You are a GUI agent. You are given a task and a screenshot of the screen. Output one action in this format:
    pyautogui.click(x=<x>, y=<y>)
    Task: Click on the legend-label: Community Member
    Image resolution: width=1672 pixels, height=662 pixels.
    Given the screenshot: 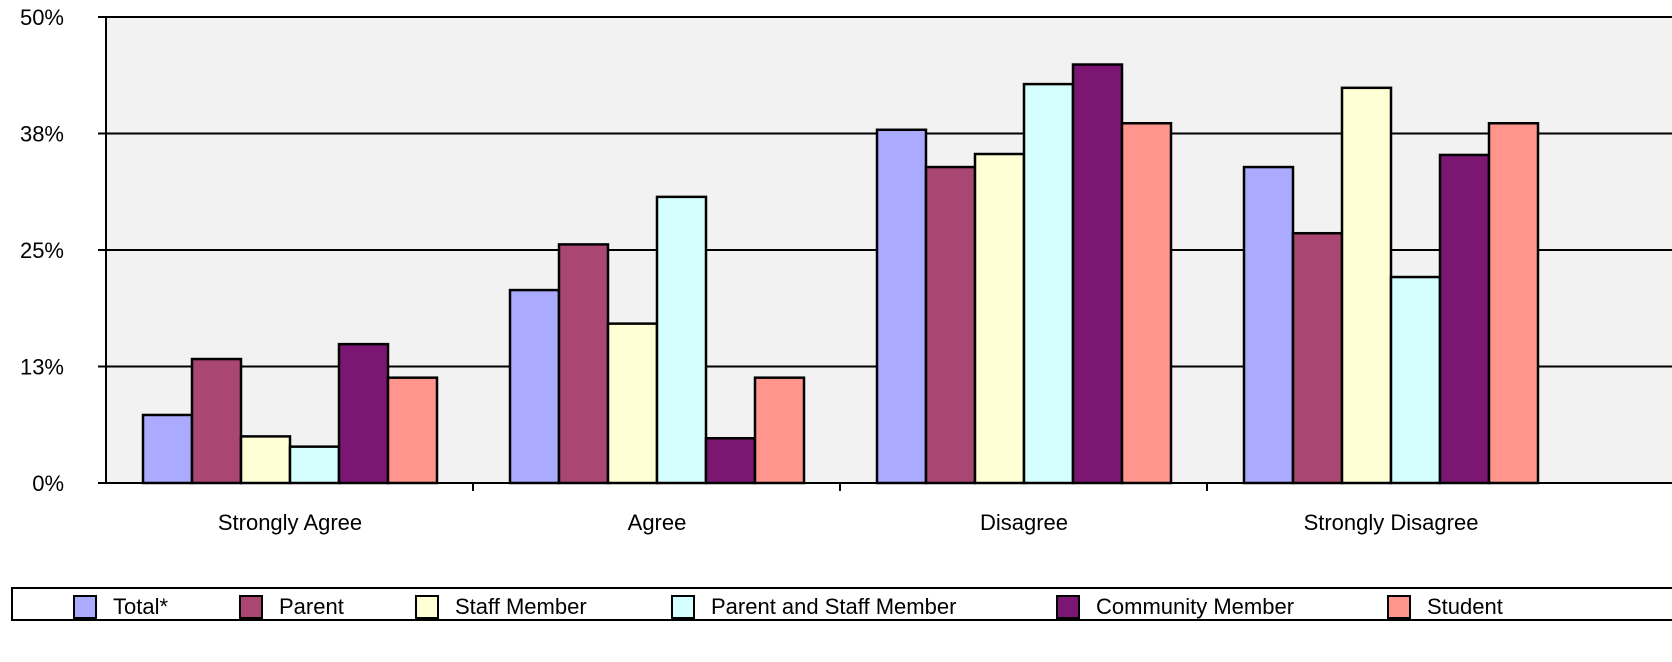 What is the action you would take?
    pyautogui.click(x=1195, y=606)
    